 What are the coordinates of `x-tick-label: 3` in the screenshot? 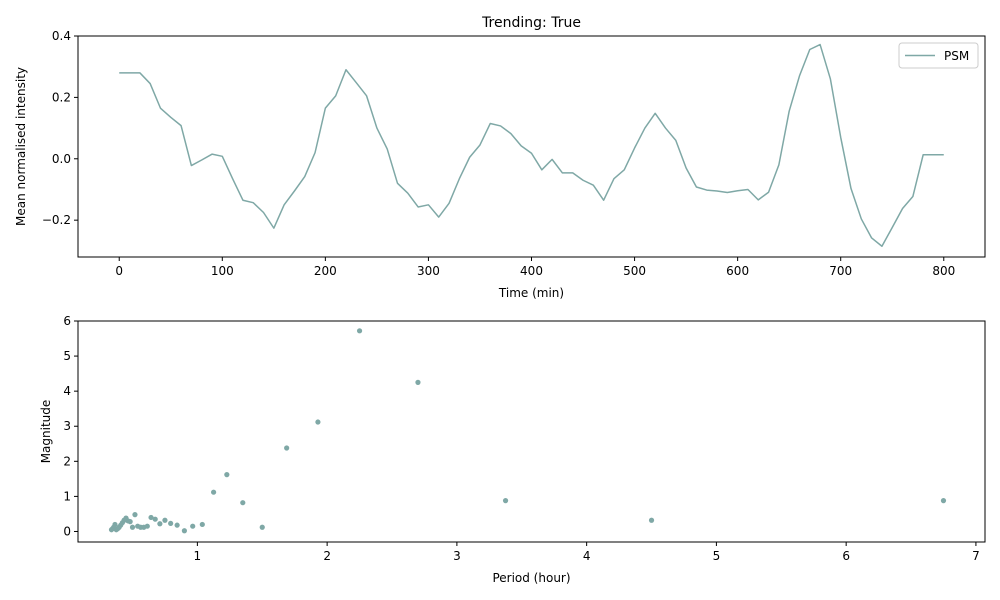 It's located at (457, 556).